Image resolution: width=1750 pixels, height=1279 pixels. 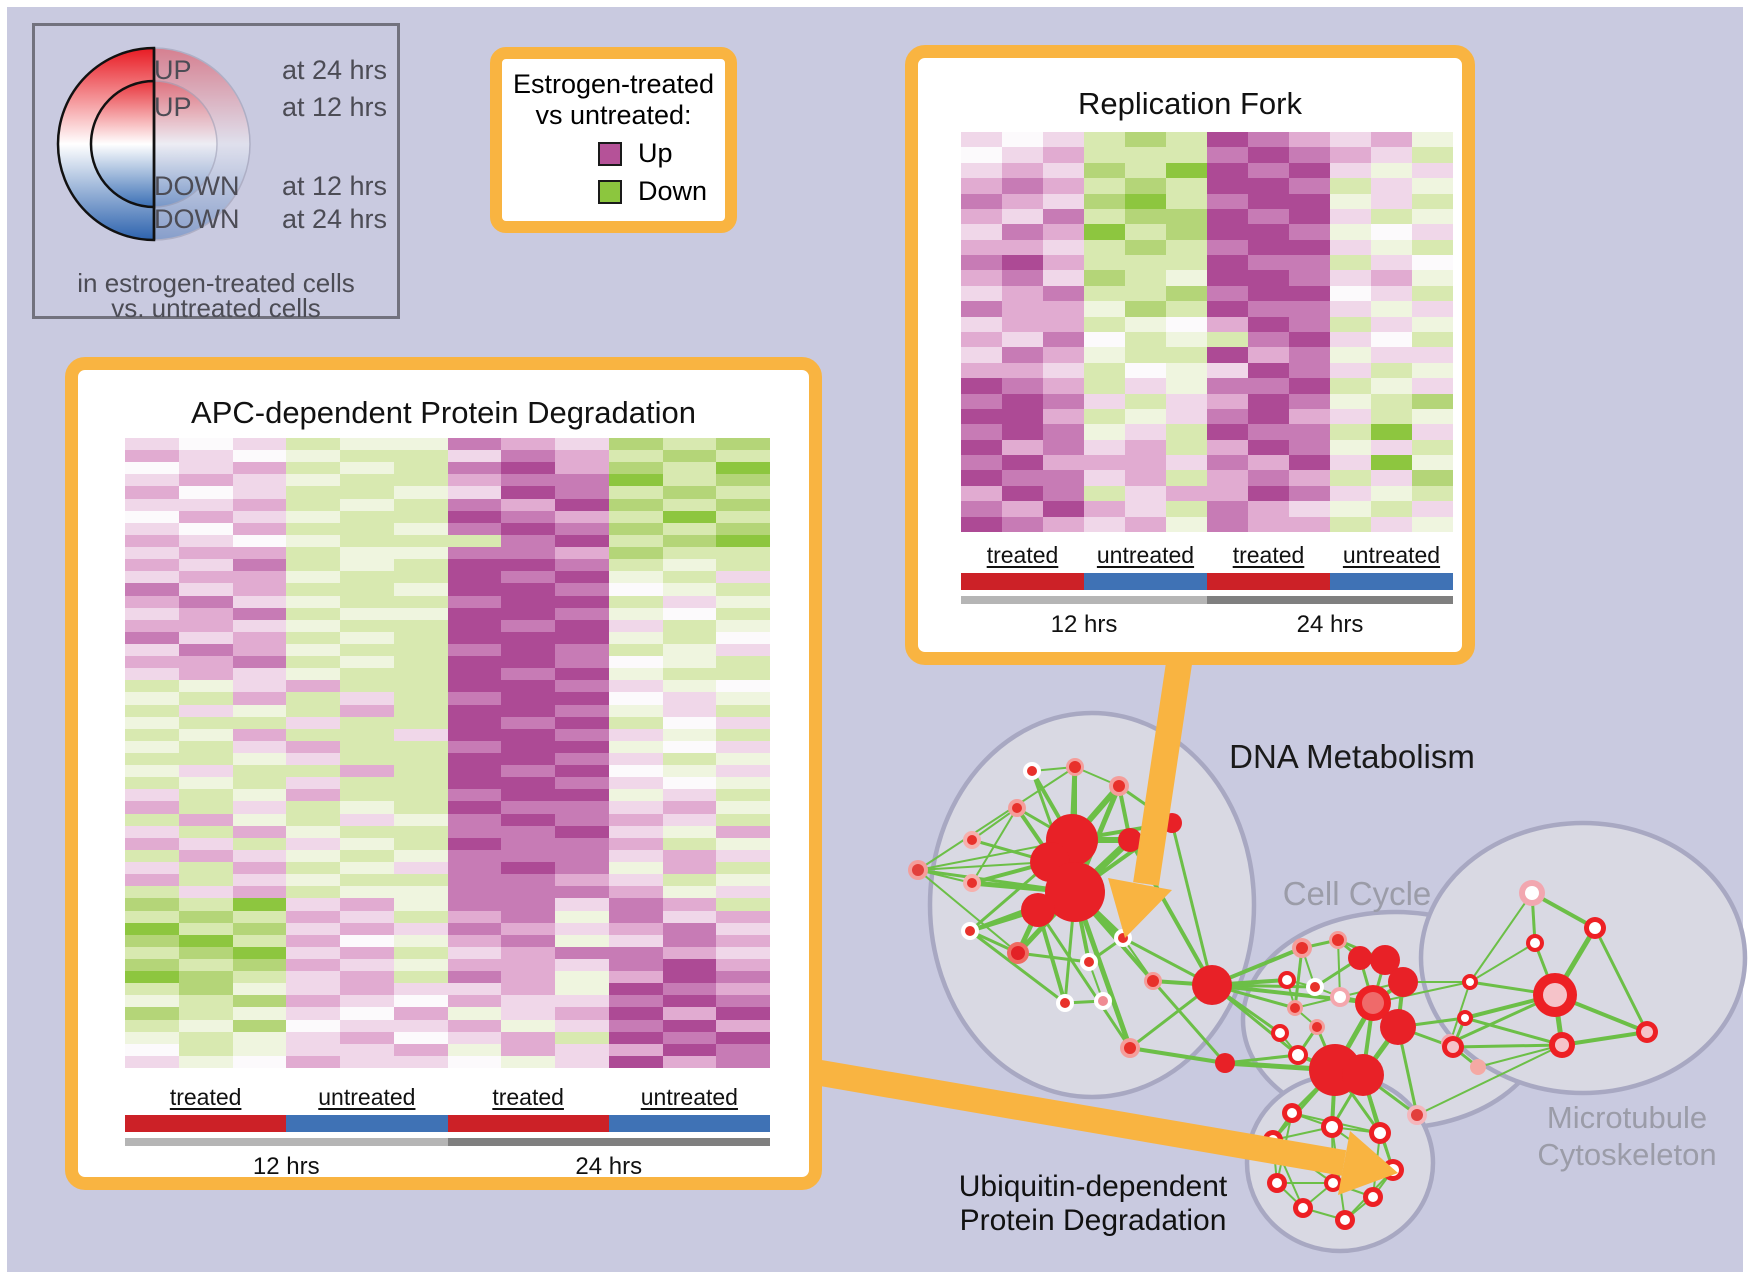 What do you see at coordinates (613, 115) in the screenshot?
I see `estrogen-title-line2: vs untreated:` at bounding box center [613, 115].